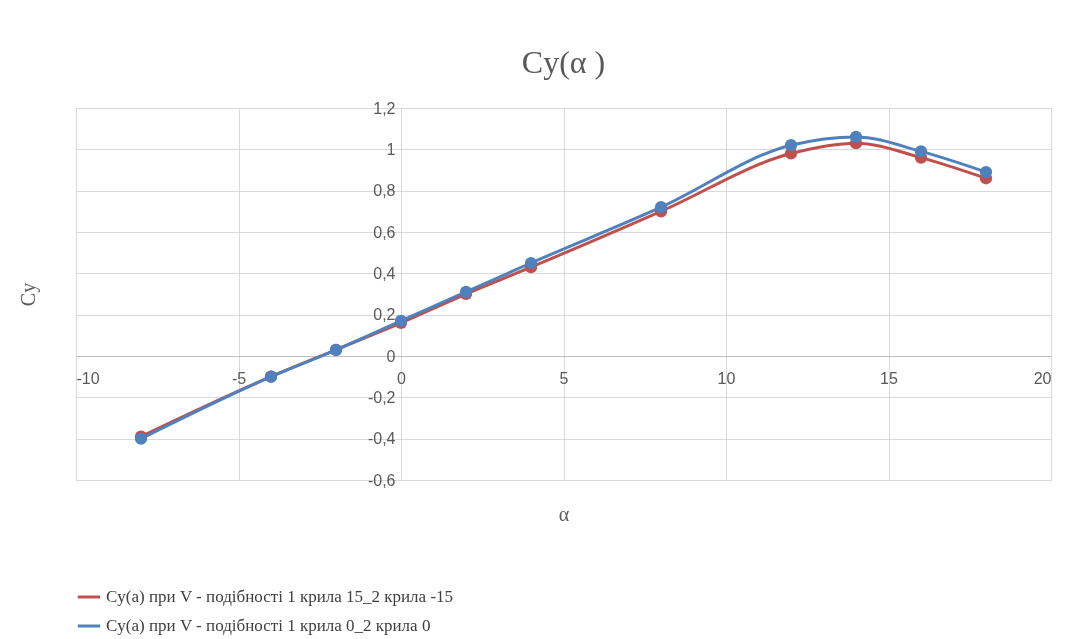 This screenshot has width=1079, height=639. I want to click on chart-title: Cy(α ), so click(563, 62).